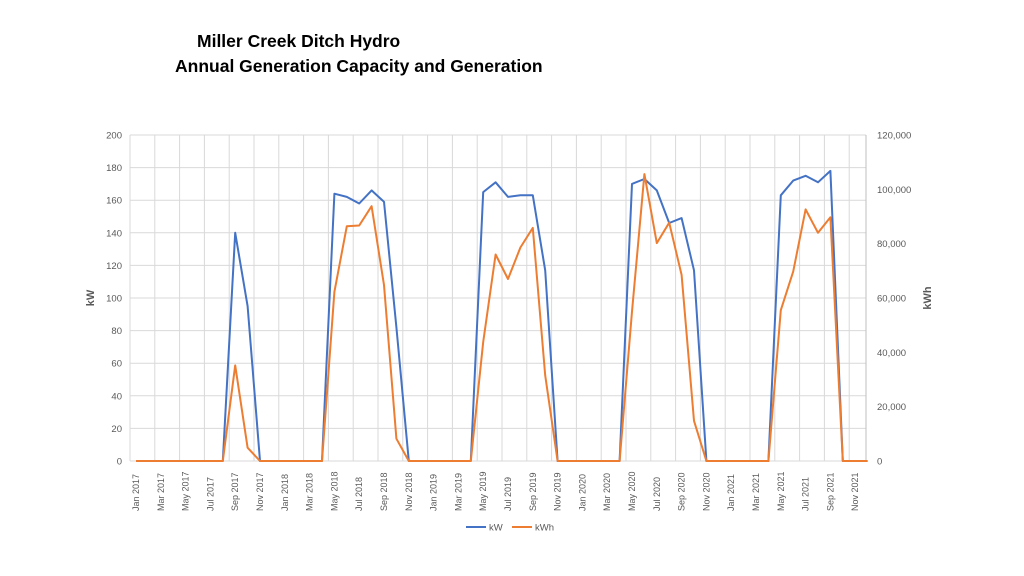 The width and height of the screenshot is (1024, 576). I want to click on x-tick-label: Mar 2020, so click(607, 492).